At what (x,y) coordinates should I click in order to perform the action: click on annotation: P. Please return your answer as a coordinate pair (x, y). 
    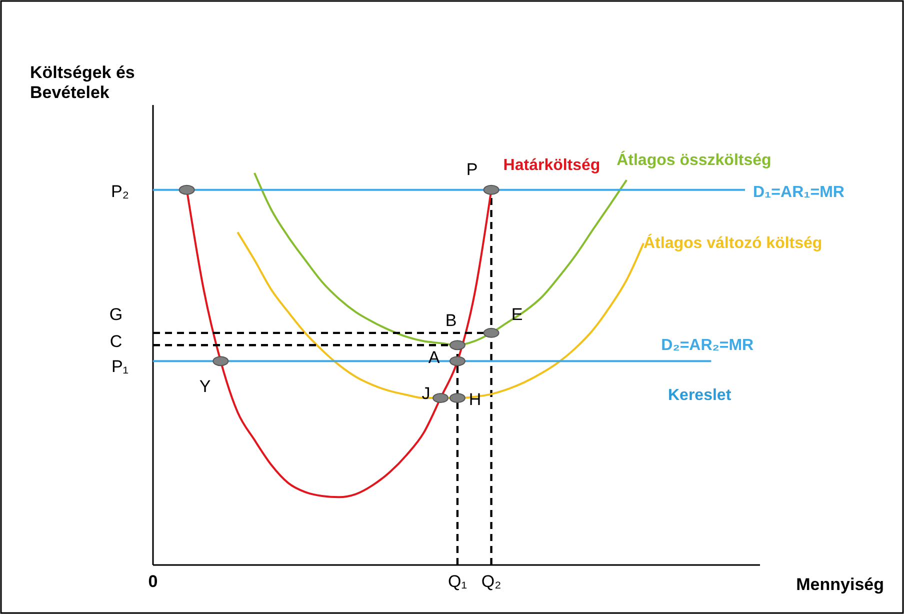
    Looking at the image, I should click on (472, 169).